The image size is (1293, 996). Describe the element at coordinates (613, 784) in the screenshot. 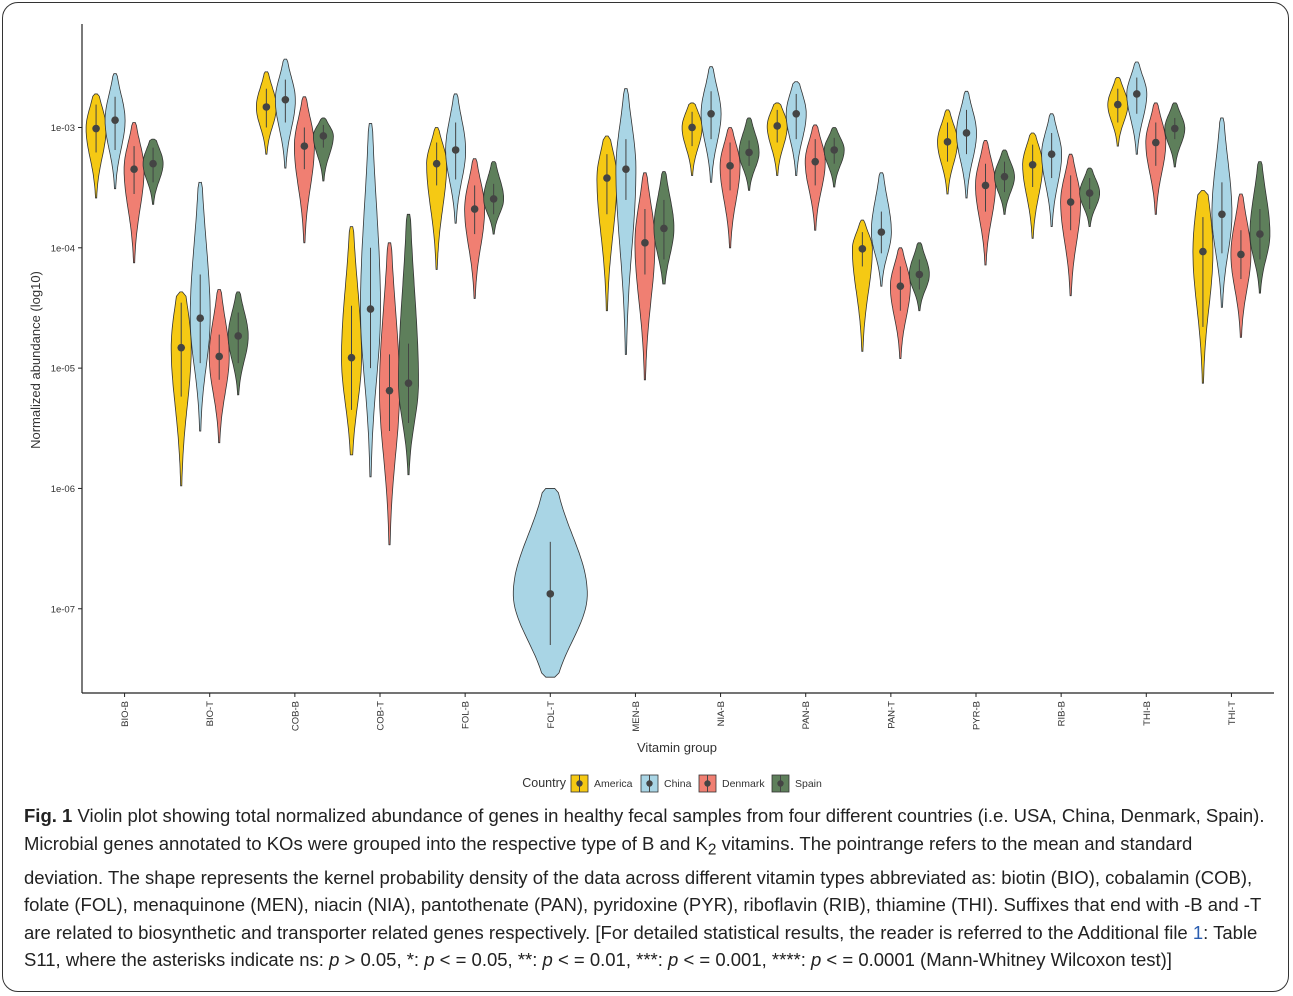

I see `legend-label-america: America` at that location.